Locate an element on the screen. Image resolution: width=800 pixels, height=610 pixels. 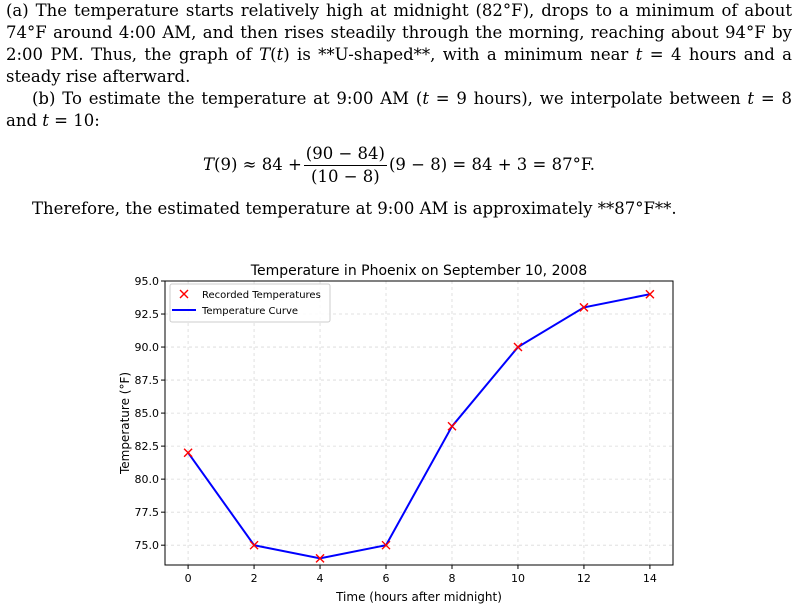
y-tick-label: 92.5 is located at coordinates (147, 314).